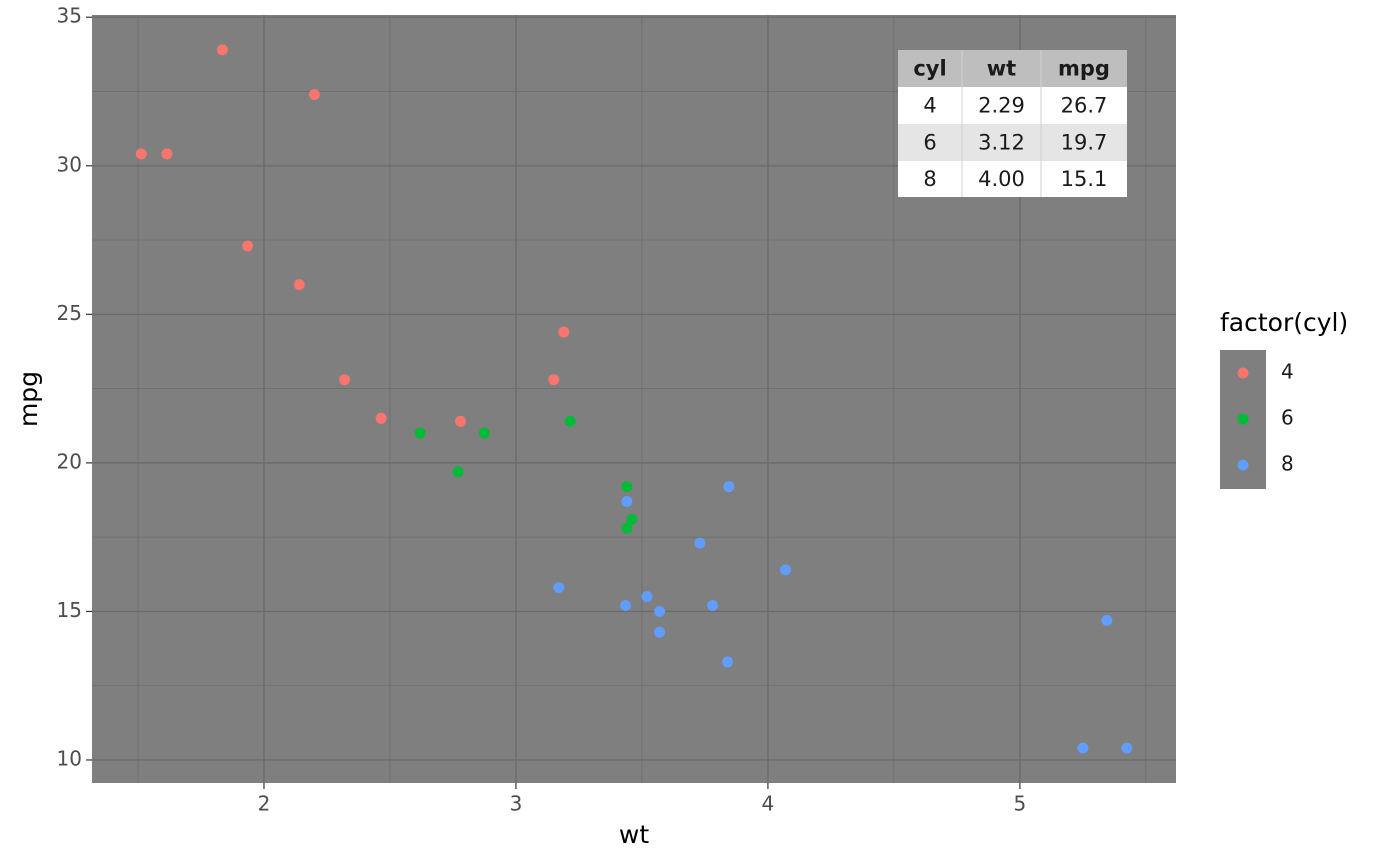  I want to click on y-tick-label: 30, so click(69, 164).